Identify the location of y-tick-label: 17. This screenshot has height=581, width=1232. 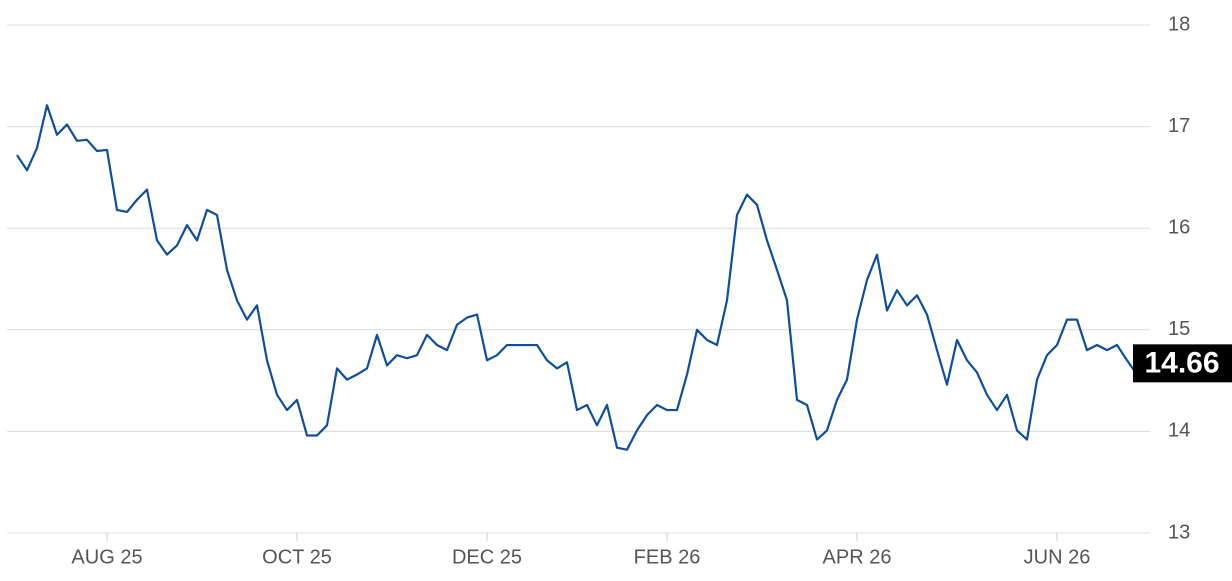
(1179, 126).